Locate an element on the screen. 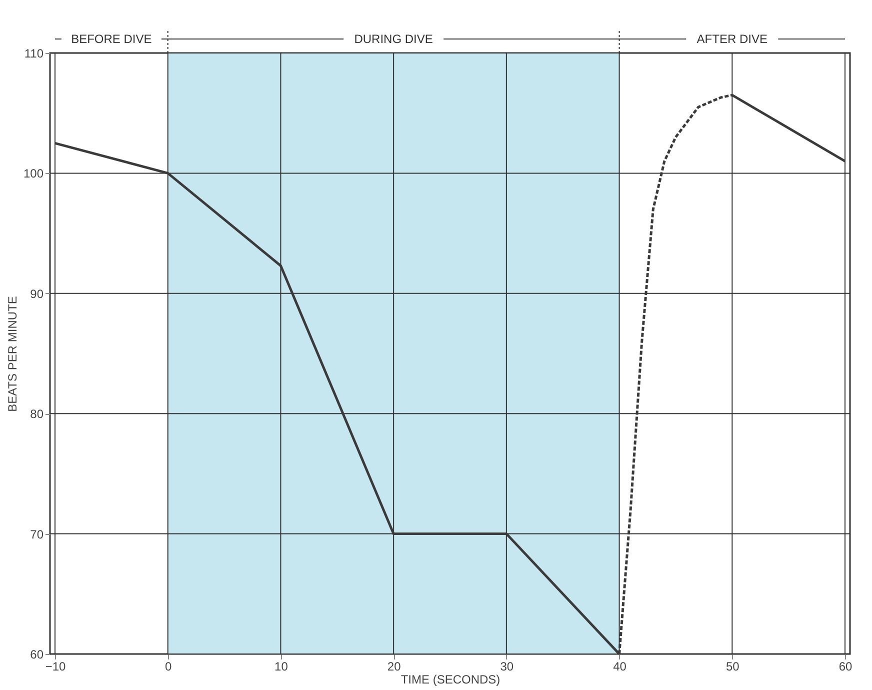 The height and width of the screenshot is (690, 872). y-tick-label: 60 is located at coordinates (37, 655).